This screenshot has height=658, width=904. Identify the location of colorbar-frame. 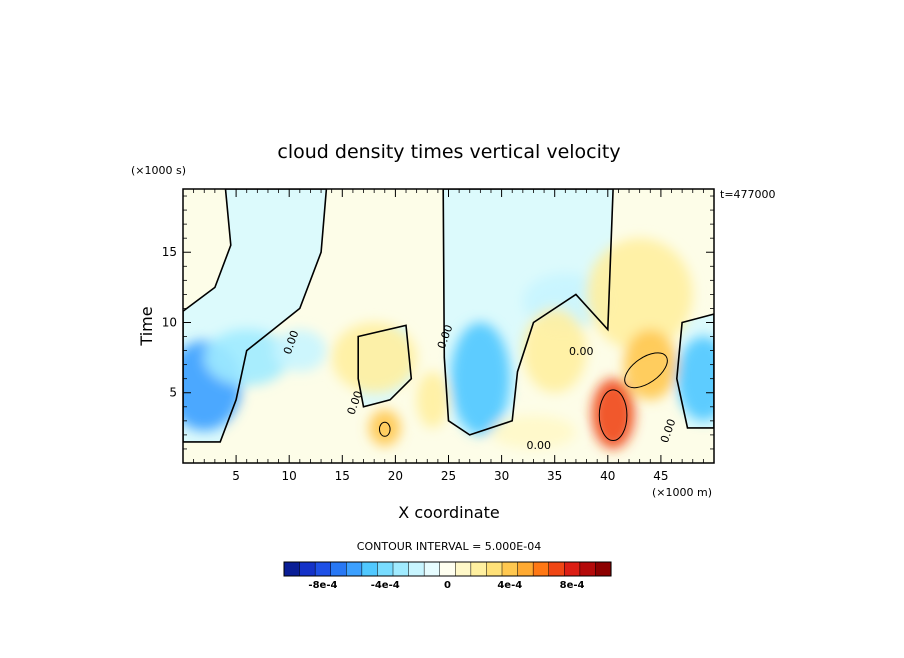
(447, 569).